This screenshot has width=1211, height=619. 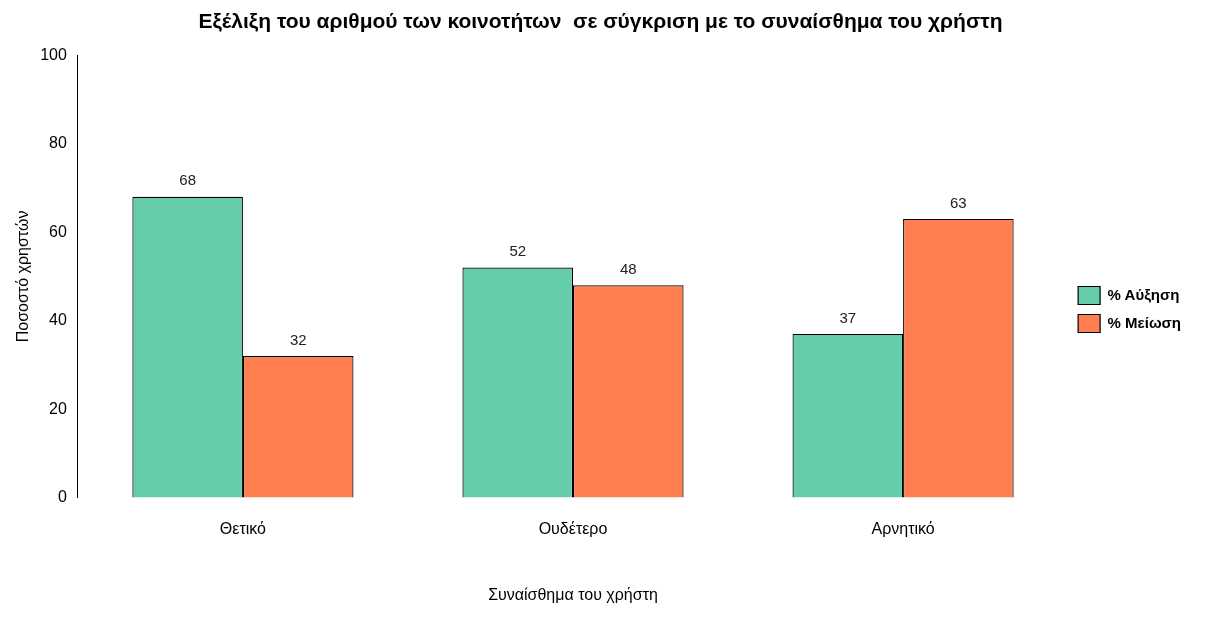 What do you see at coordinates (903, 528) in the screenshot?
I see `x-tick-label: Αρνητικό` at bounding box center [903, 528].